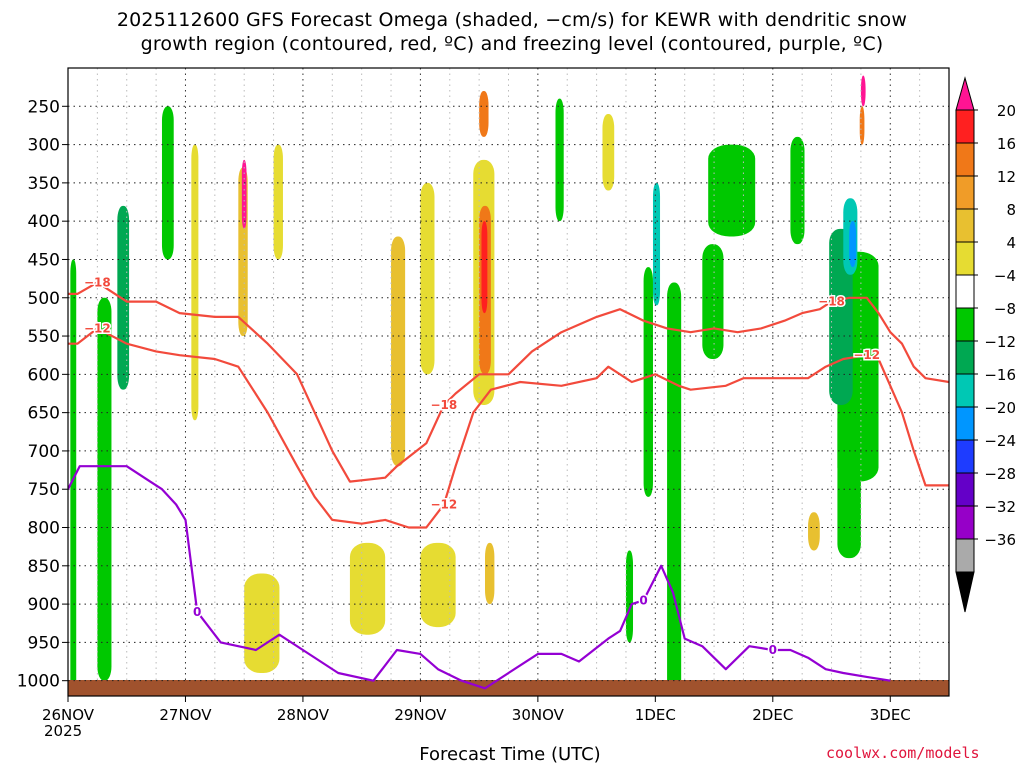 The image size is (1024, 768). I want to click on colorbar-bottom-arrow, so click(965, 592).